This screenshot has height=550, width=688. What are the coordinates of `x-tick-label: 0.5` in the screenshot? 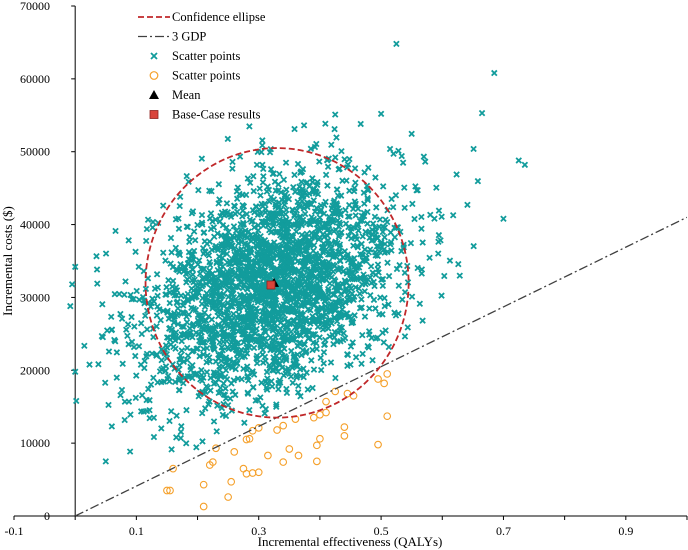 It's located at (381, 531).